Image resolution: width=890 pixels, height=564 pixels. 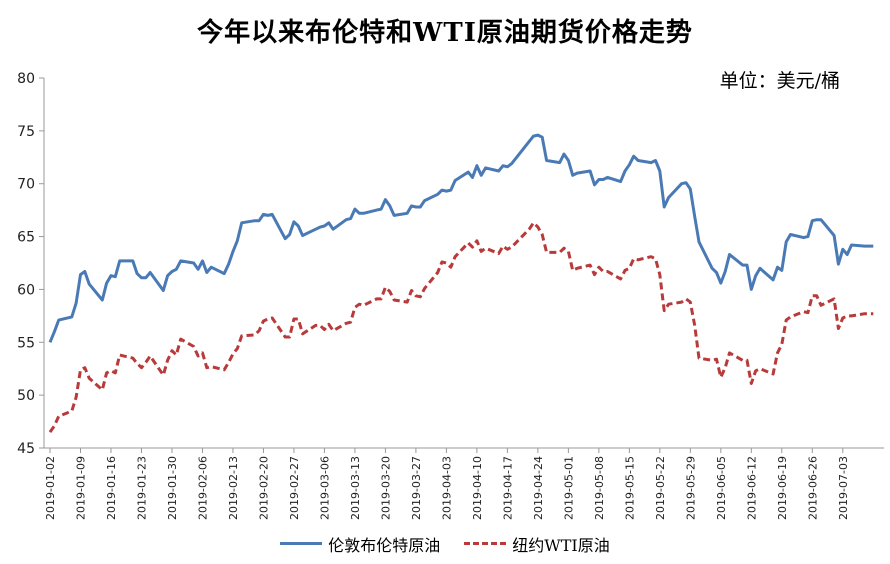 I want to click on x-tick-label: 2019-05-15, so click(x=629, y=488).